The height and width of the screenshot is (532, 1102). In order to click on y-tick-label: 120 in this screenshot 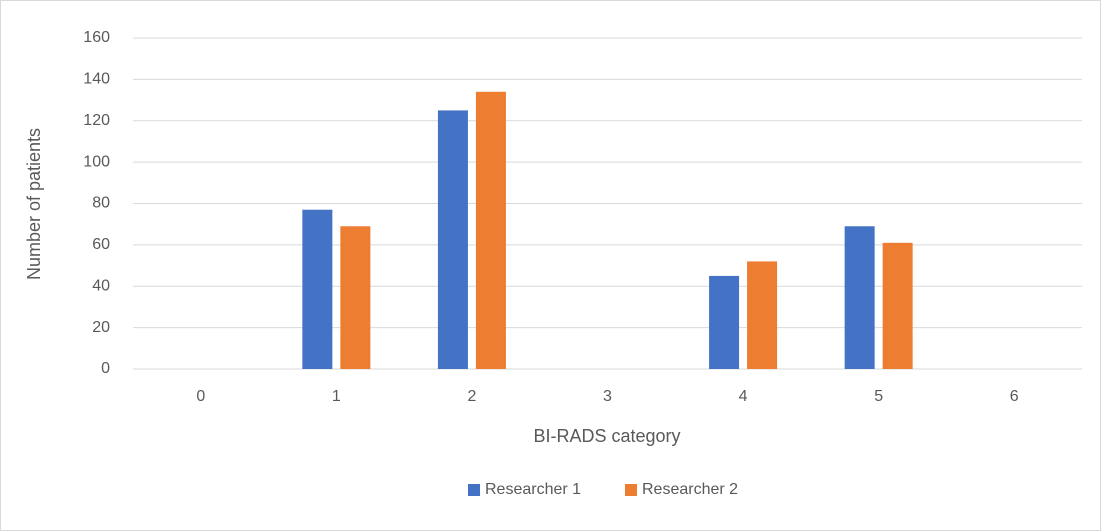, I will do `click(96, 120)`.